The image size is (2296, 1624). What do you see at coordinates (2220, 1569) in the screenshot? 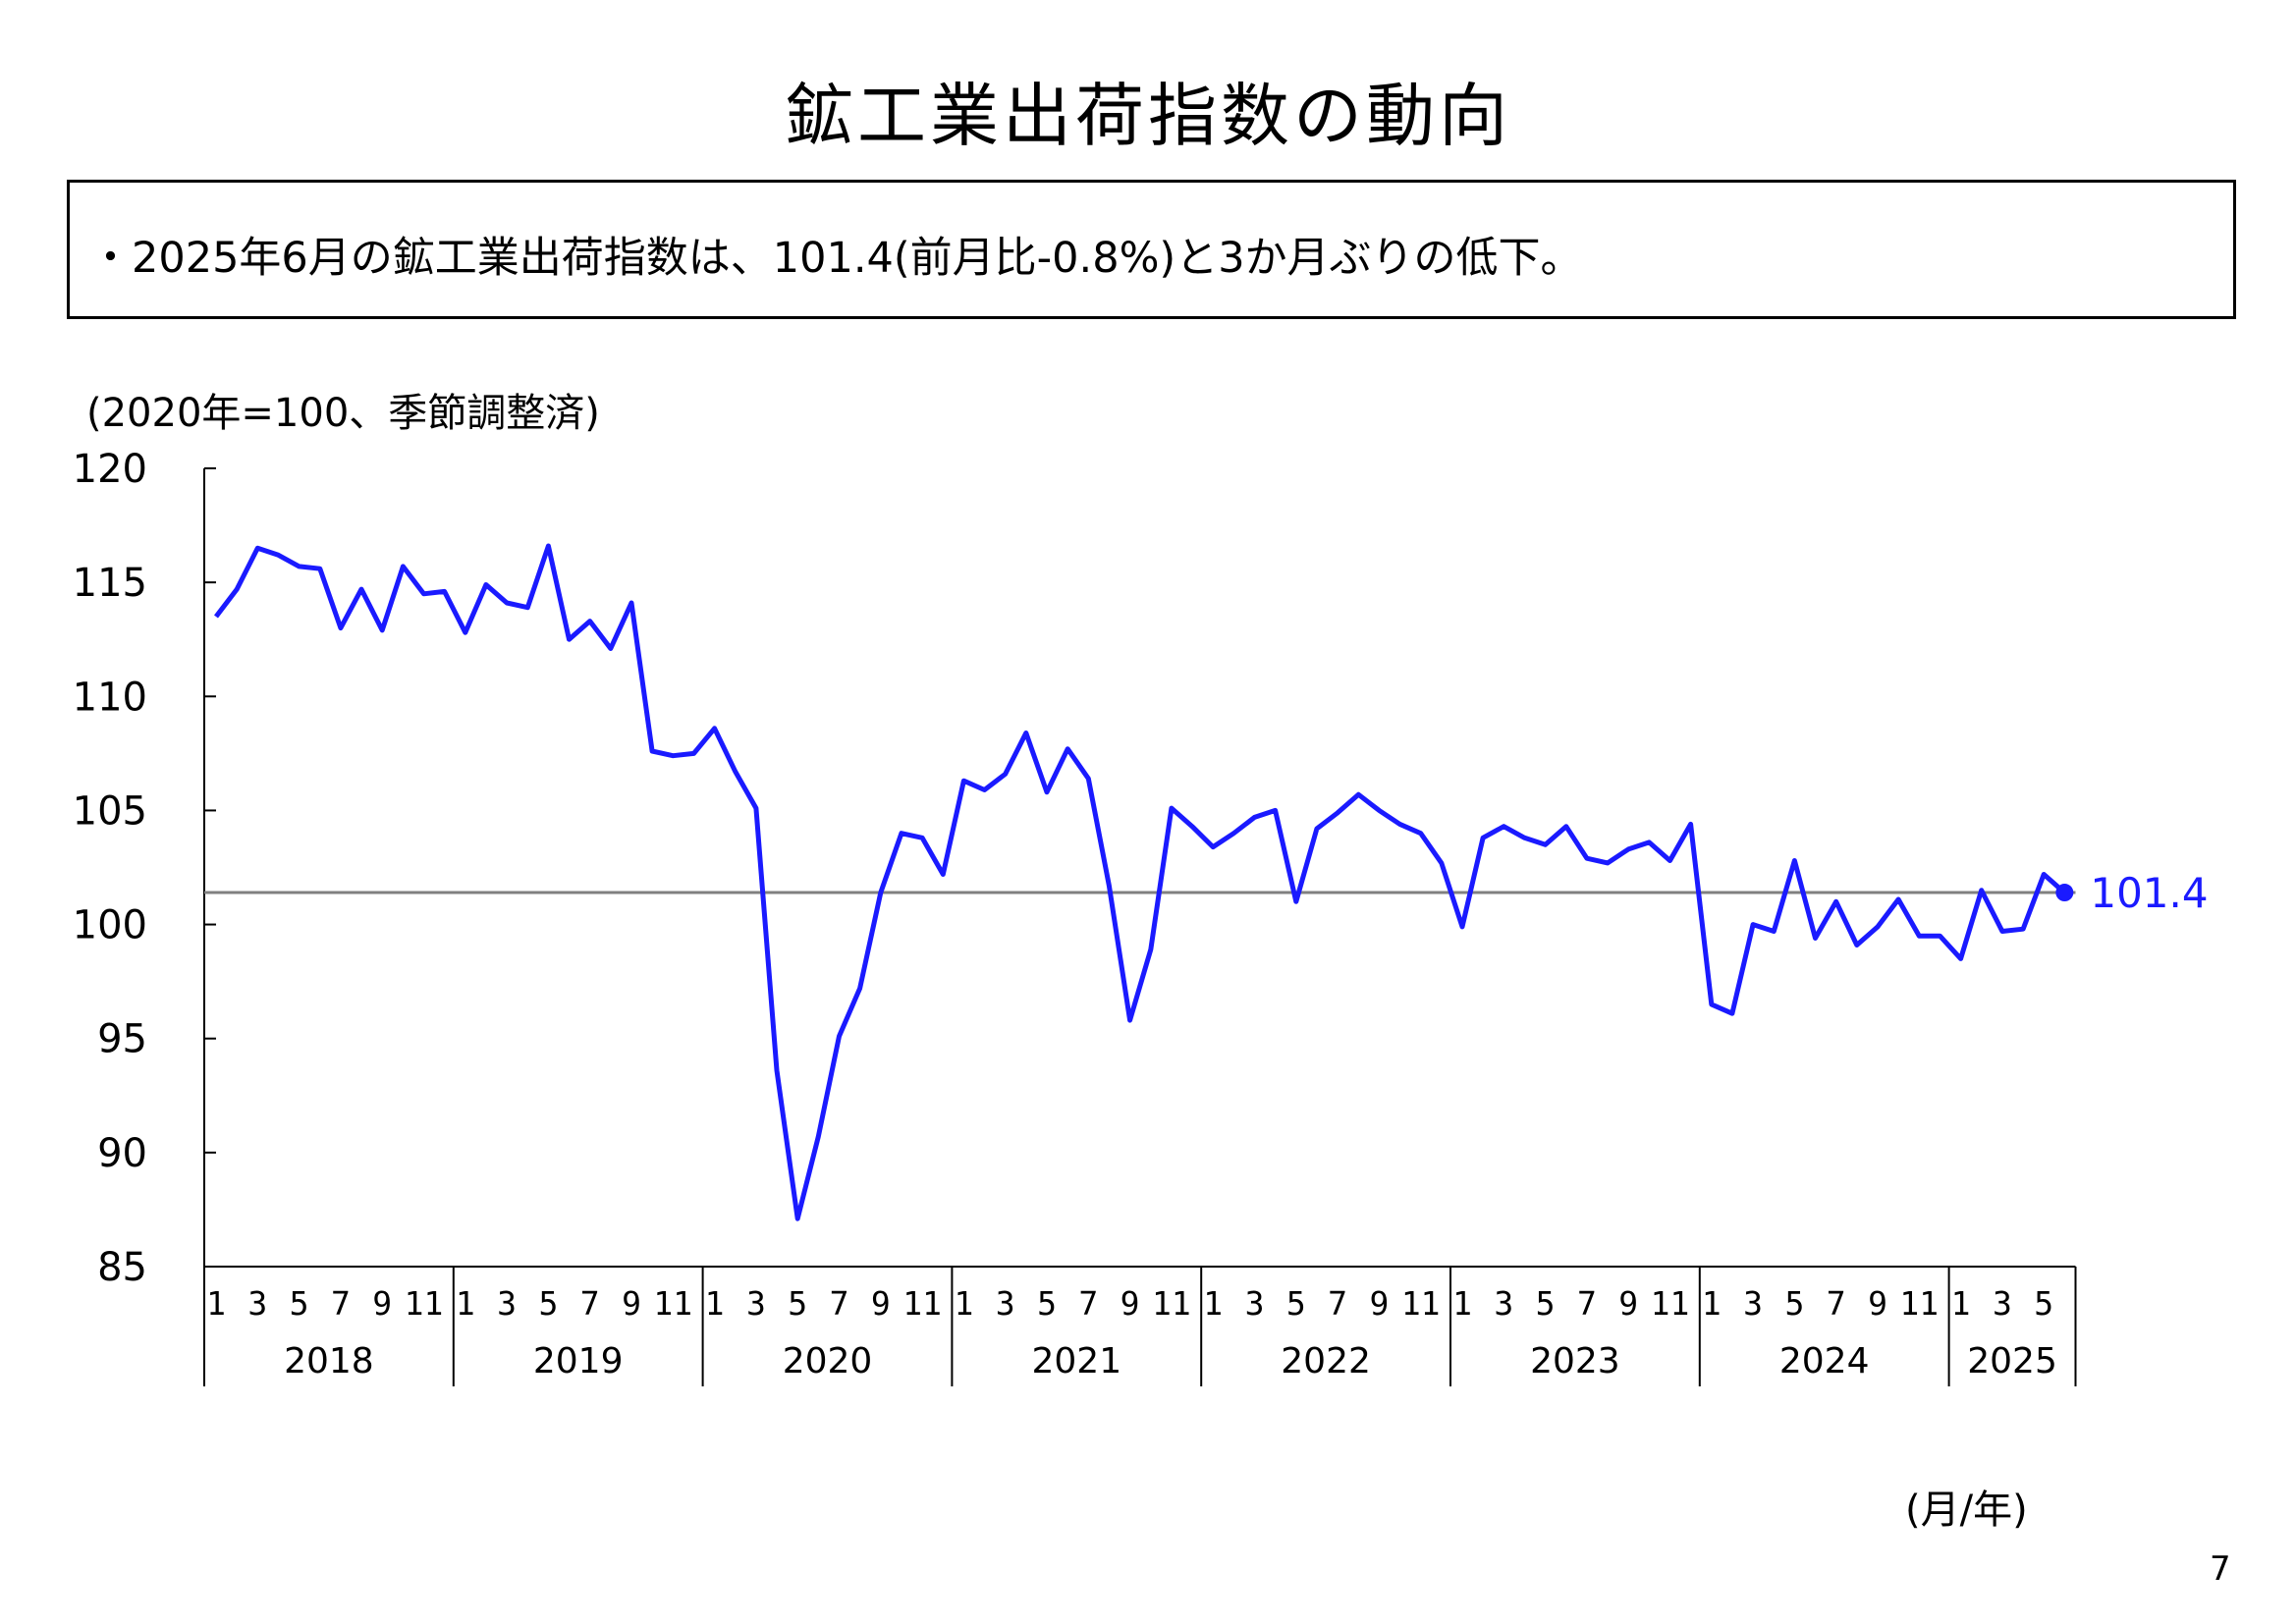
I see `page-number: 7` at bounding box center [2220, 1569].